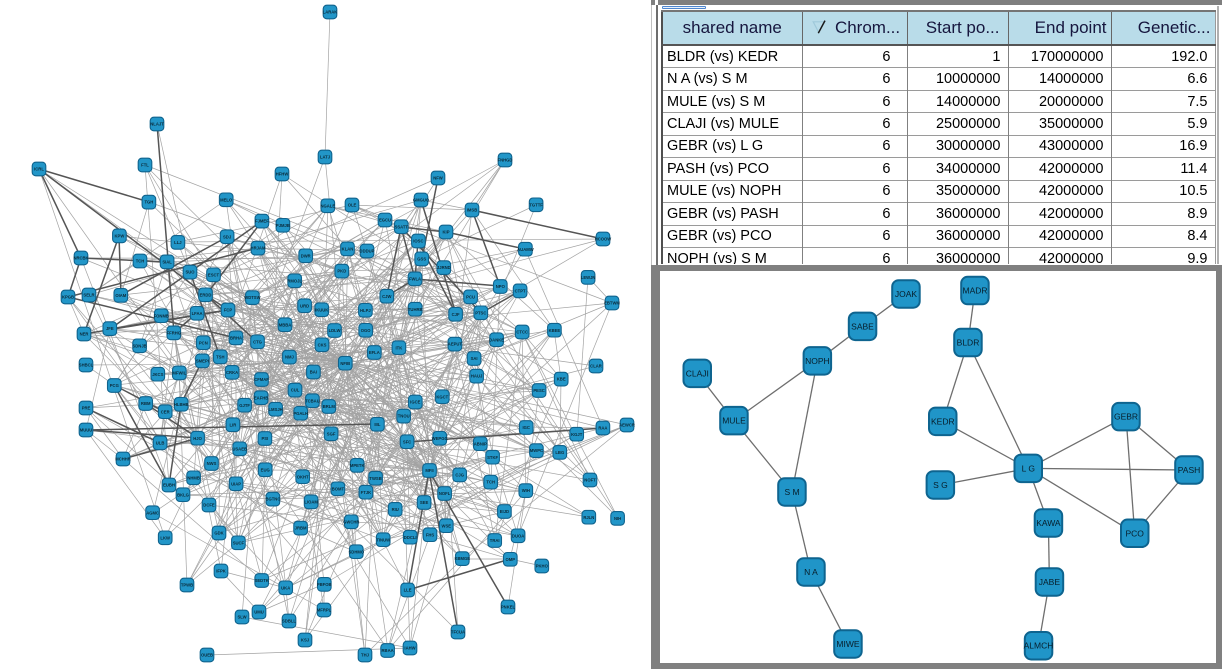  Describe the element at coordinates (236, 483) in the screenshot. I see `svg-text: UIAP` at that location.